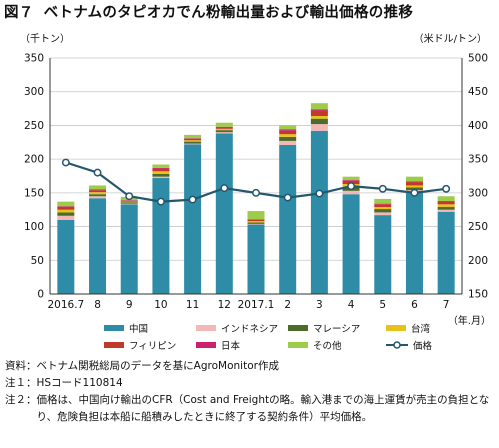  Describe the element at coordinates (21, 366) in the screenshot. I see `note-source-label: 資料：` at that location.